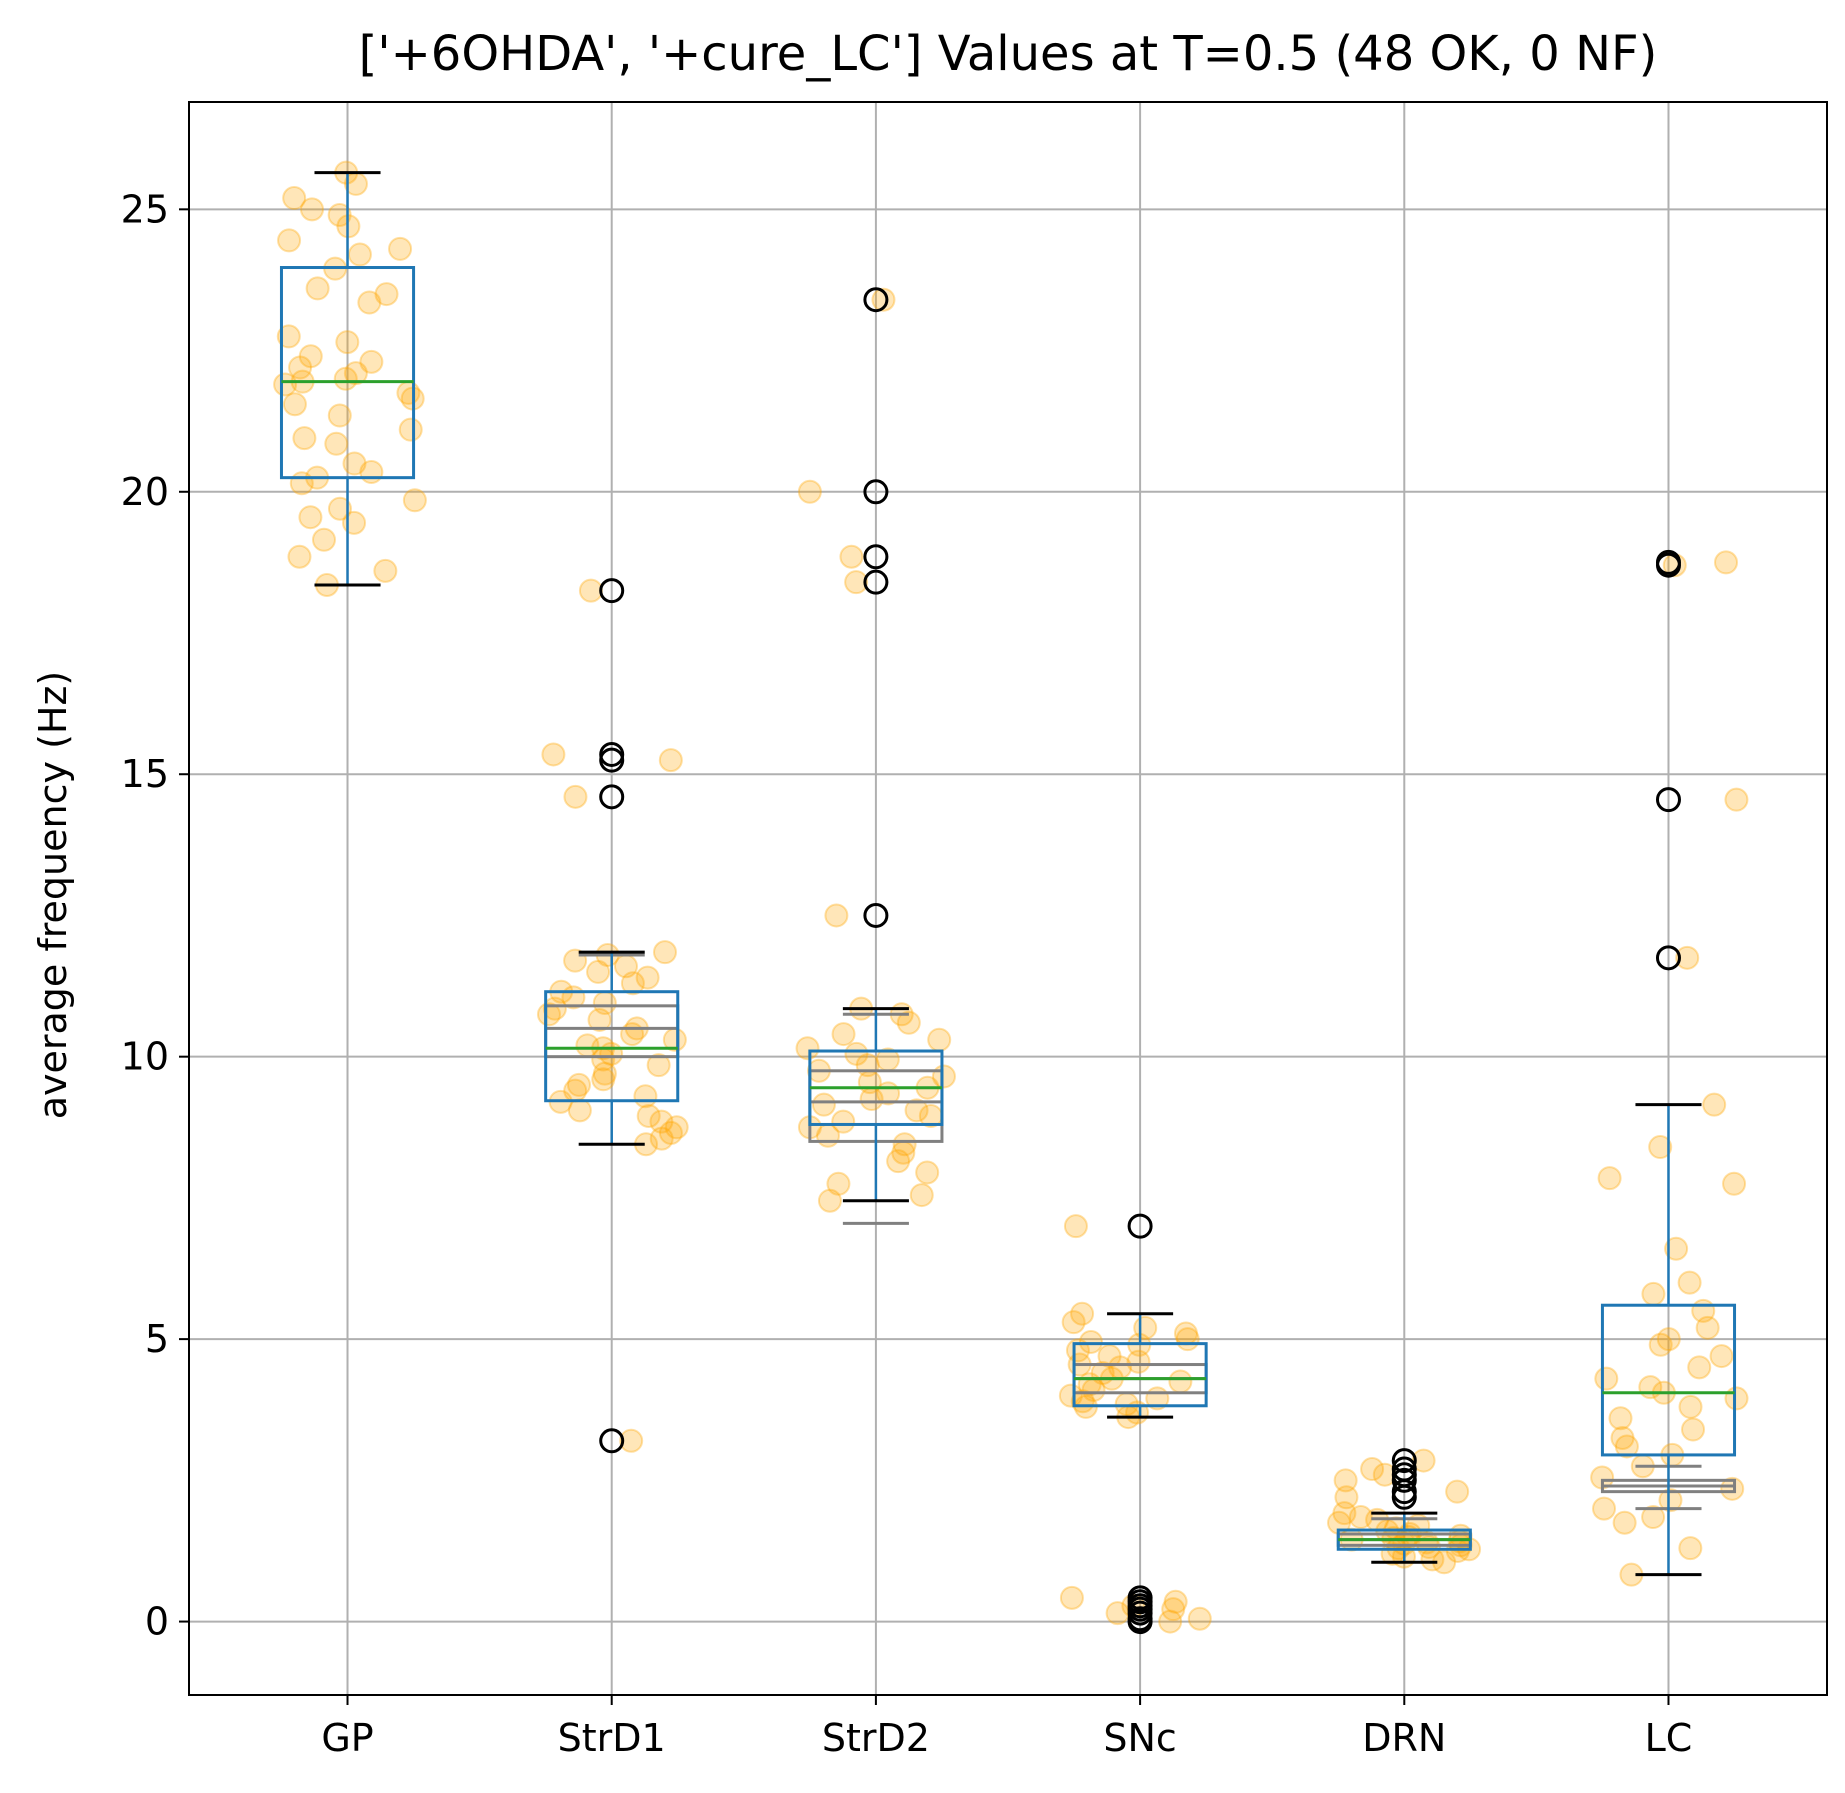  Describe the element at coordinates (53, 895) in the screenshot. I see `y-axis-label: average frequency (Hz)` at that location.